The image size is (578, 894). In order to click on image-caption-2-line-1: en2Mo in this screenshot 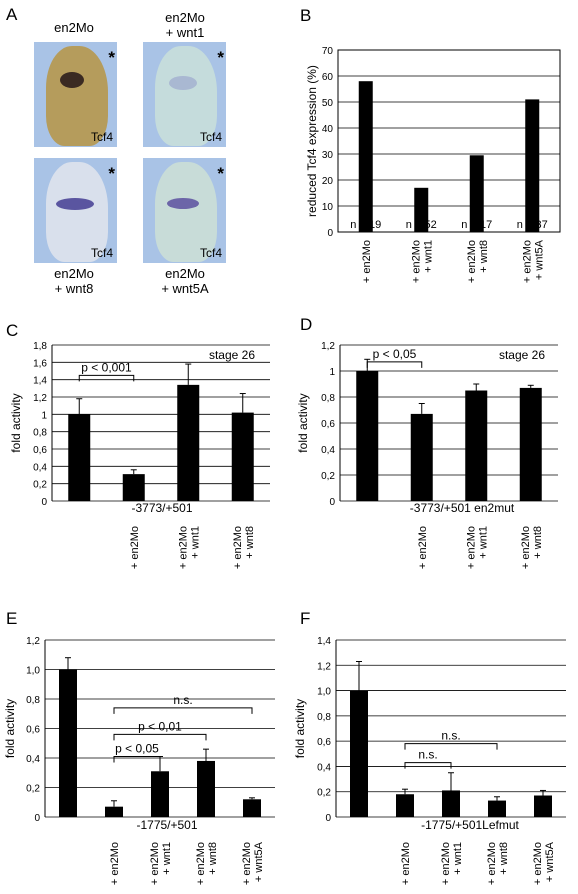, I will do `click(185, 17)`.